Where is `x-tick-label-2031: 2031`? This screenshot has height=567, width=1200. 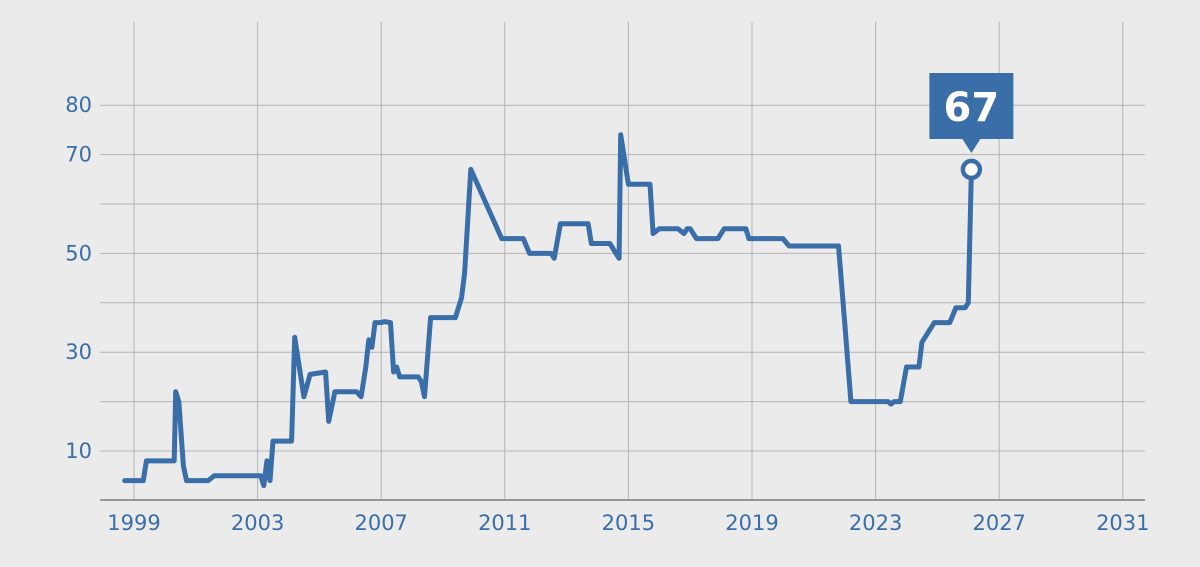
x-tick-label-2031: 2031 is located at coordinates (1122, 523).